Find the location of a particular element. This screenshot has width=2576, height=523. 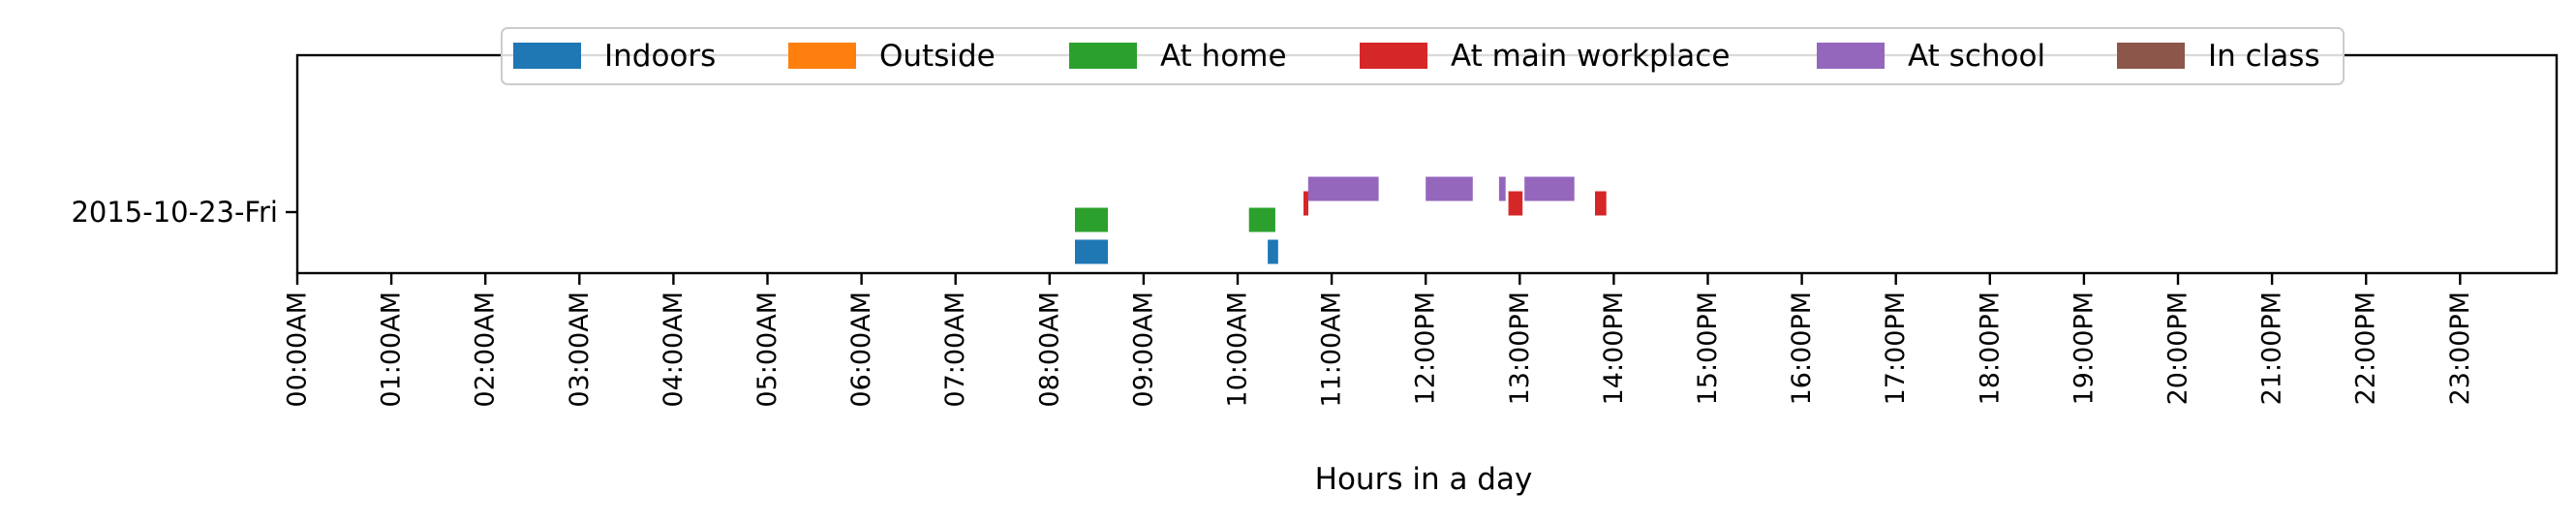

x-tick-label: 17:00PM is located at coordinates (1896, 348).